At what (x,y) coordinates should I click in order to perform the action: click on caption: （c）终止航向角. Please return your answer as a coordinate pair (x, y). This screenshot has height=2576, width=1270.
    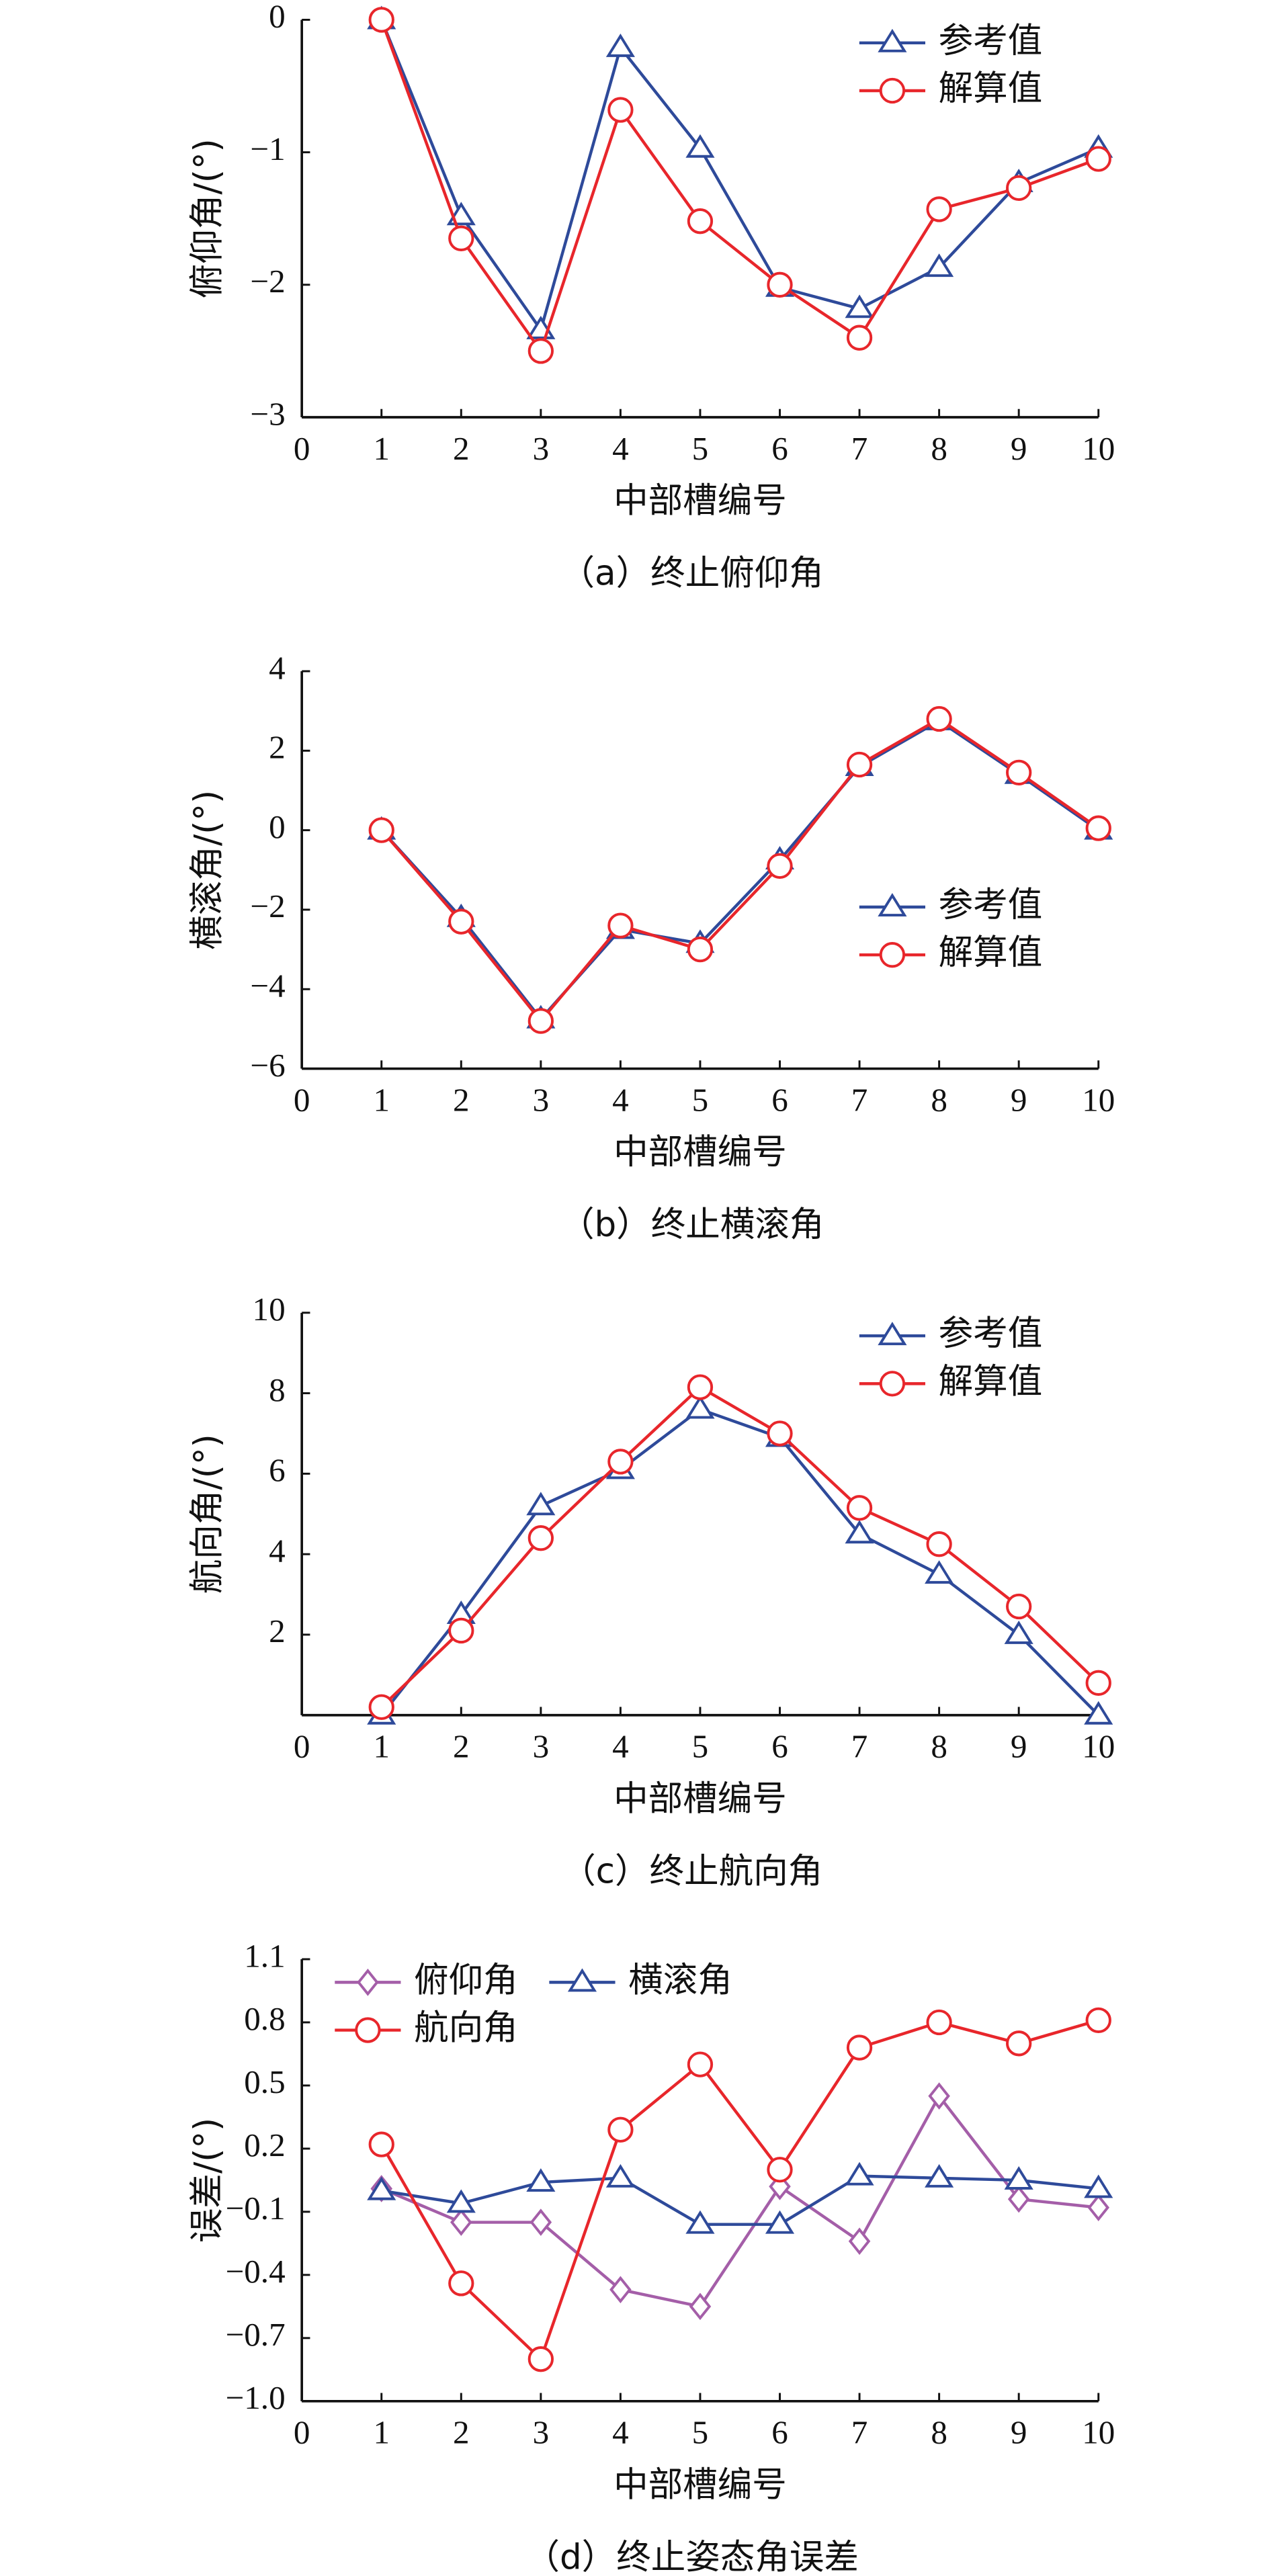
    Looking at the image, I should click on (692, 1871).